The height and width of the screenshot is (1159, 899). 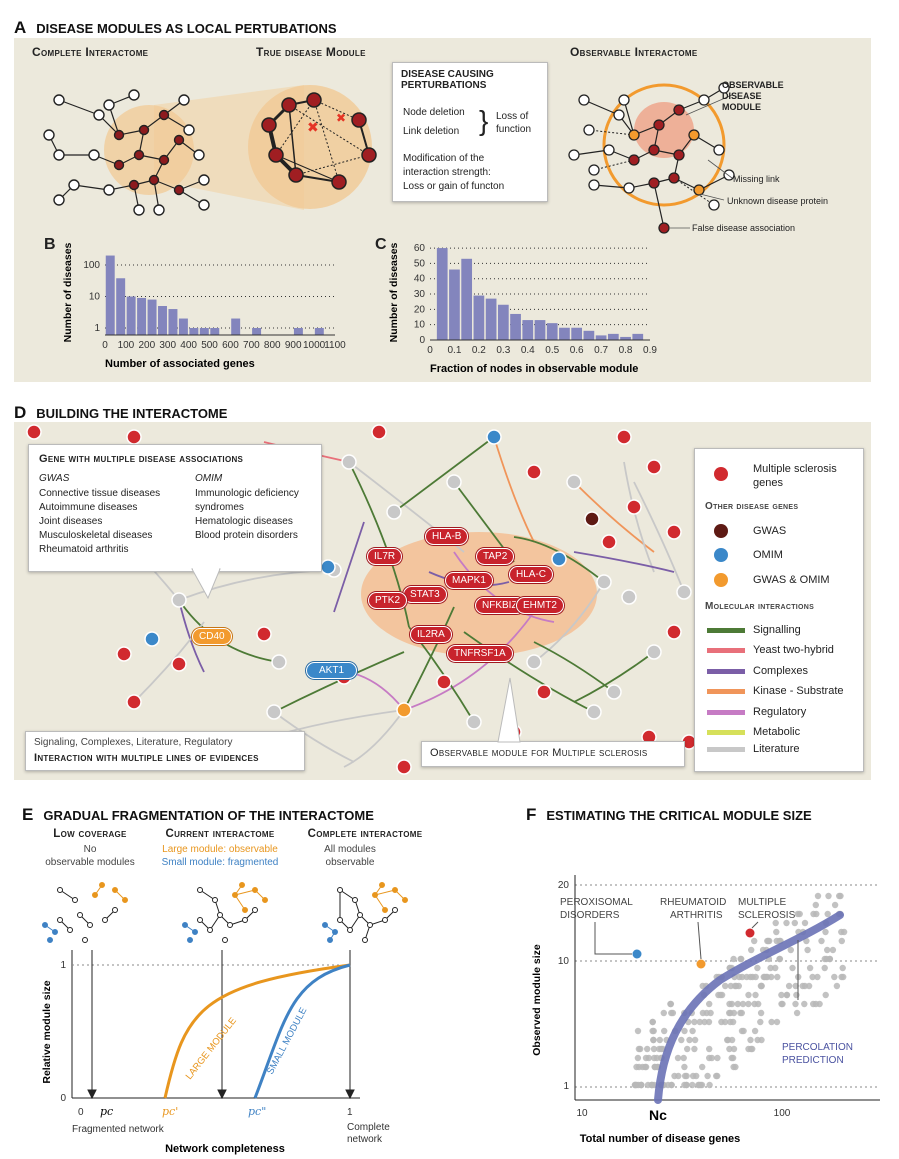 I want to click on gene-STAT3: STAT3, so click(x=425, y=594).